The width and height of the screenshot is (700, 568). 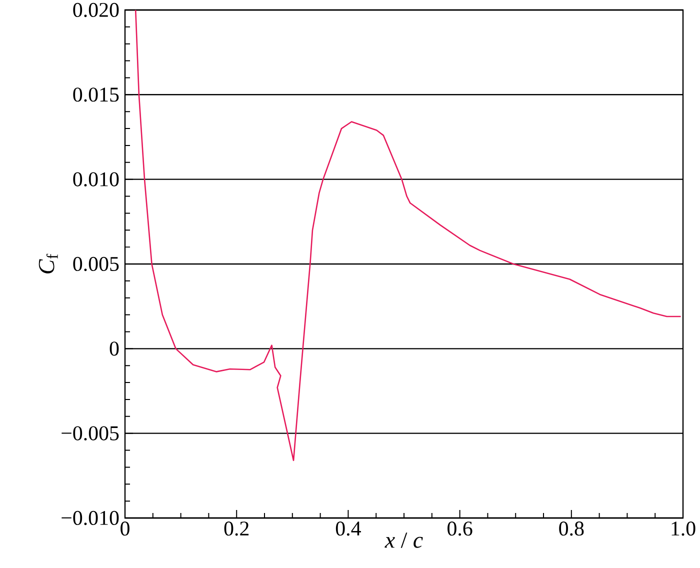 I want to click on x-tick-label: 0.6, so click(x=460, y=529).